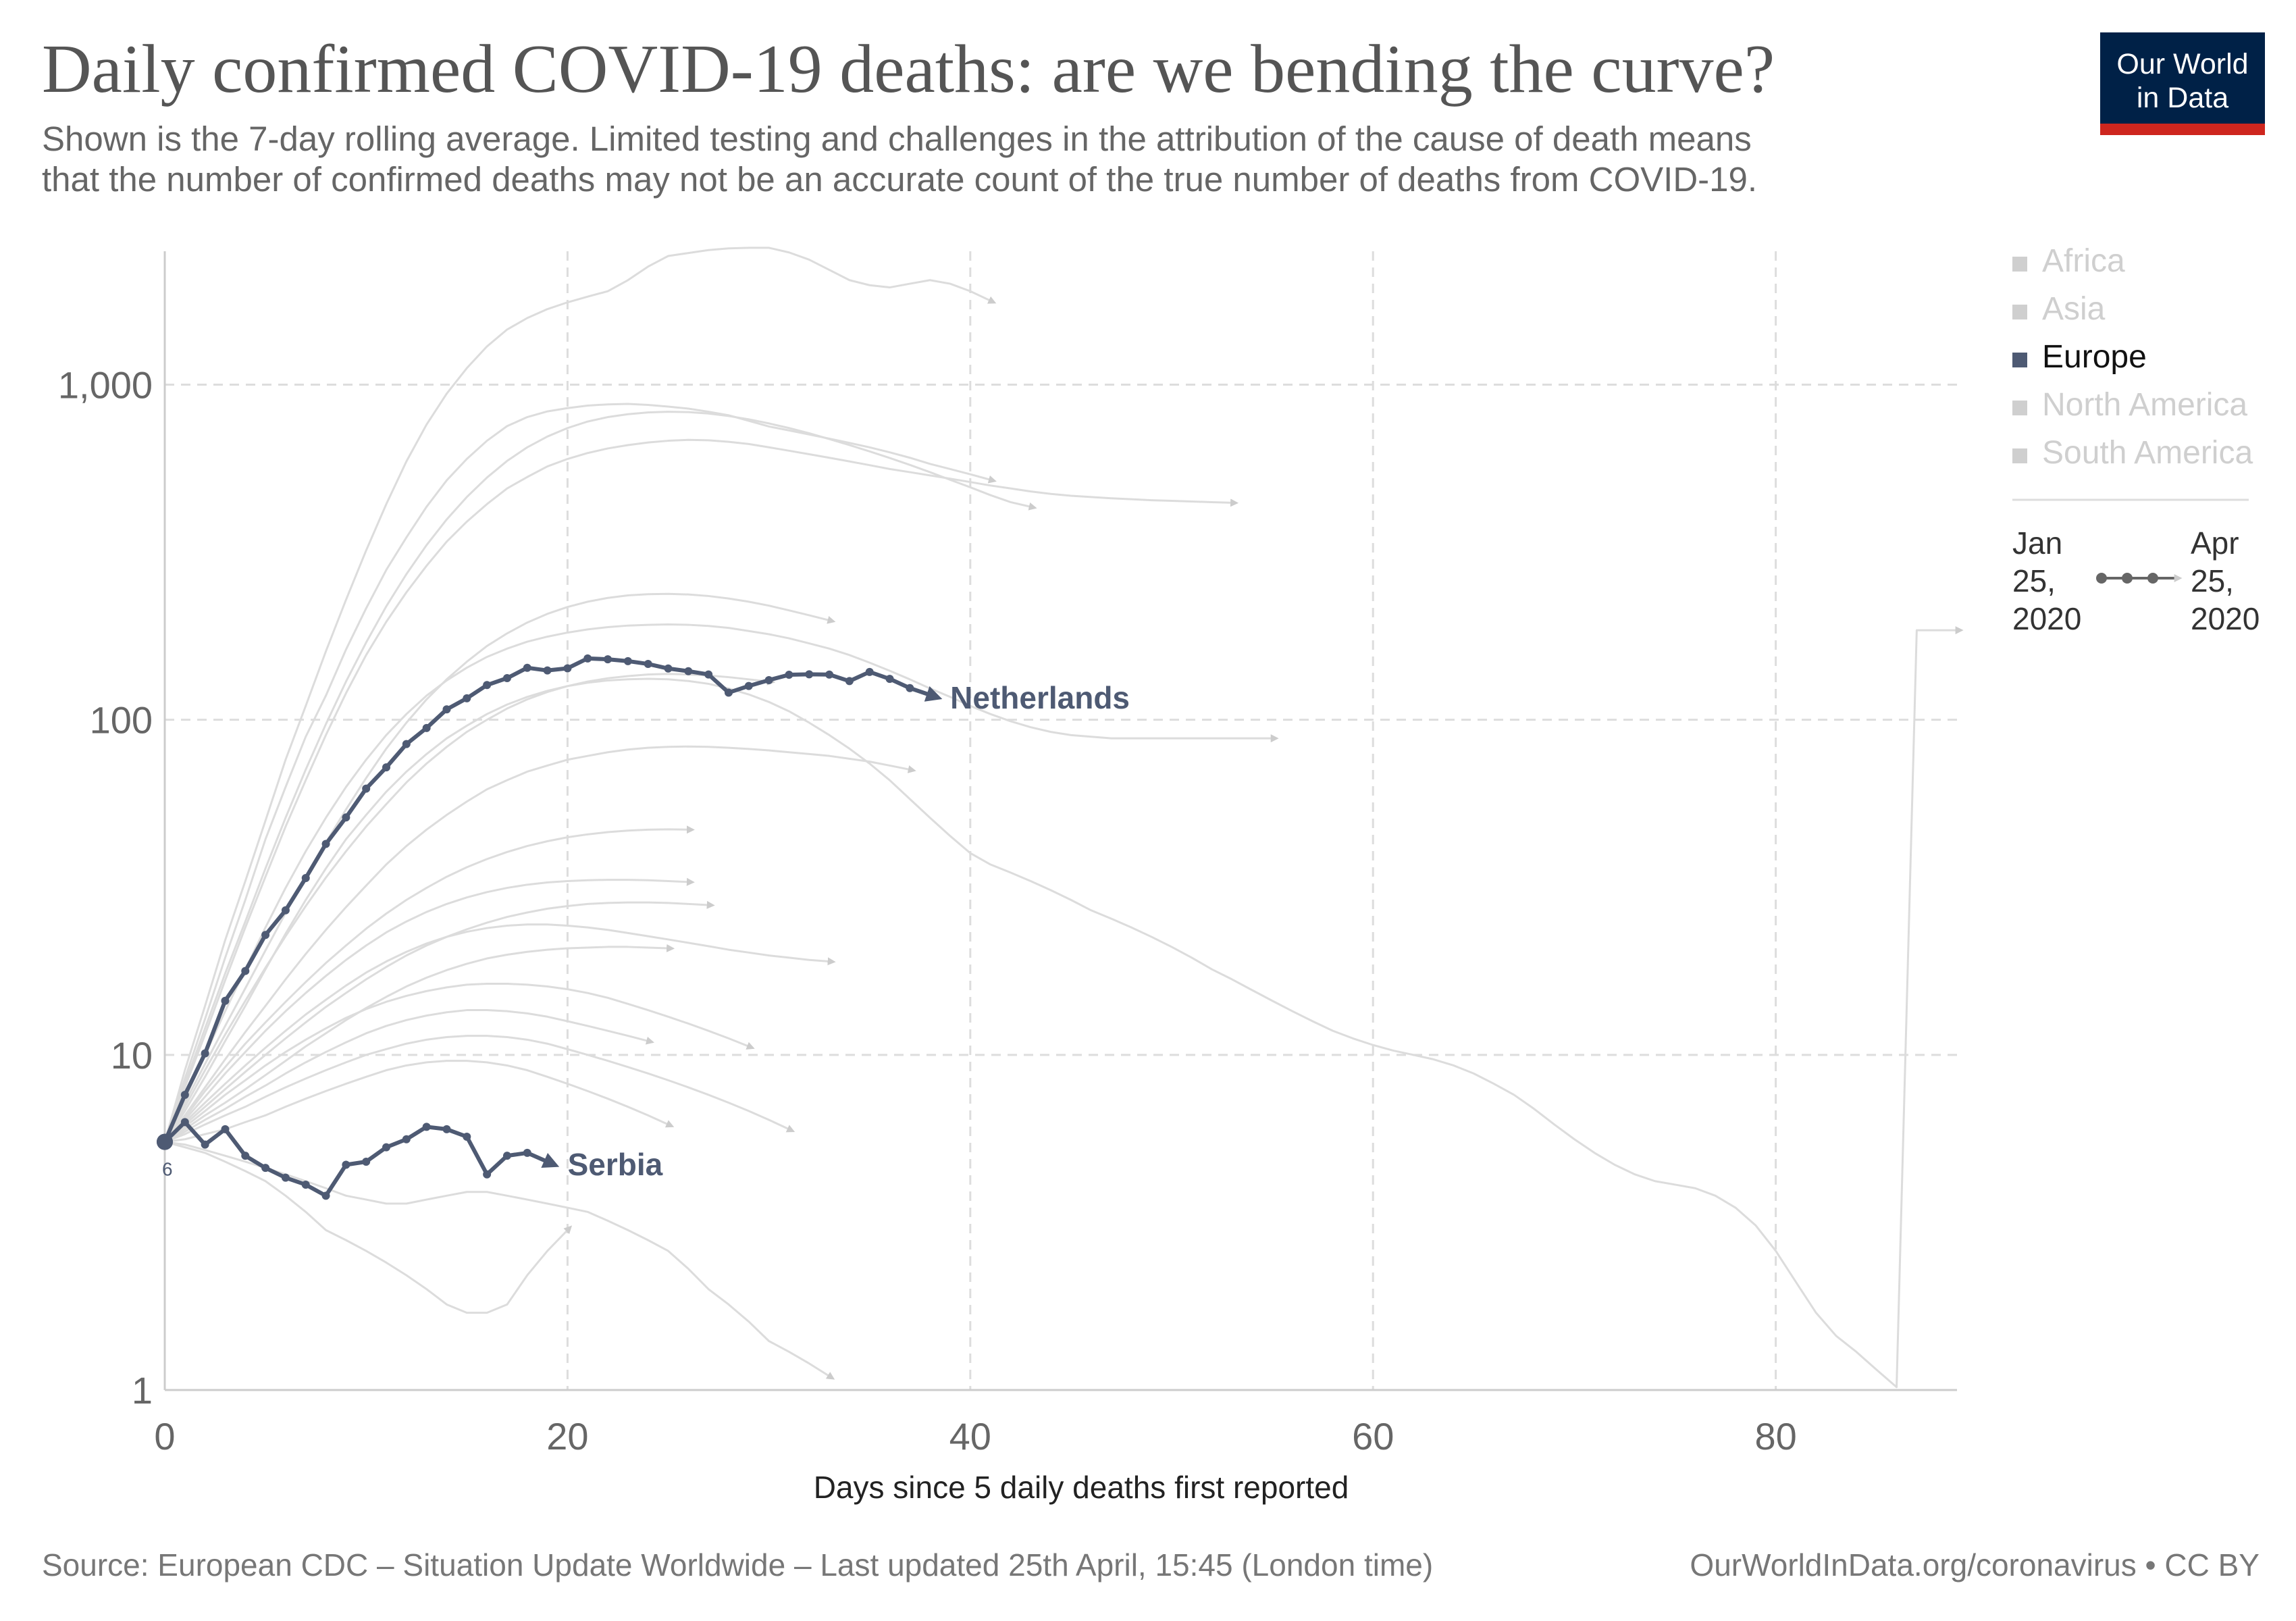 This screenshot has width=2296, height=1621. I want to click on attribution-link: OurWorldInData.org/coronavirus • CC BY, so click(1975, 1565).